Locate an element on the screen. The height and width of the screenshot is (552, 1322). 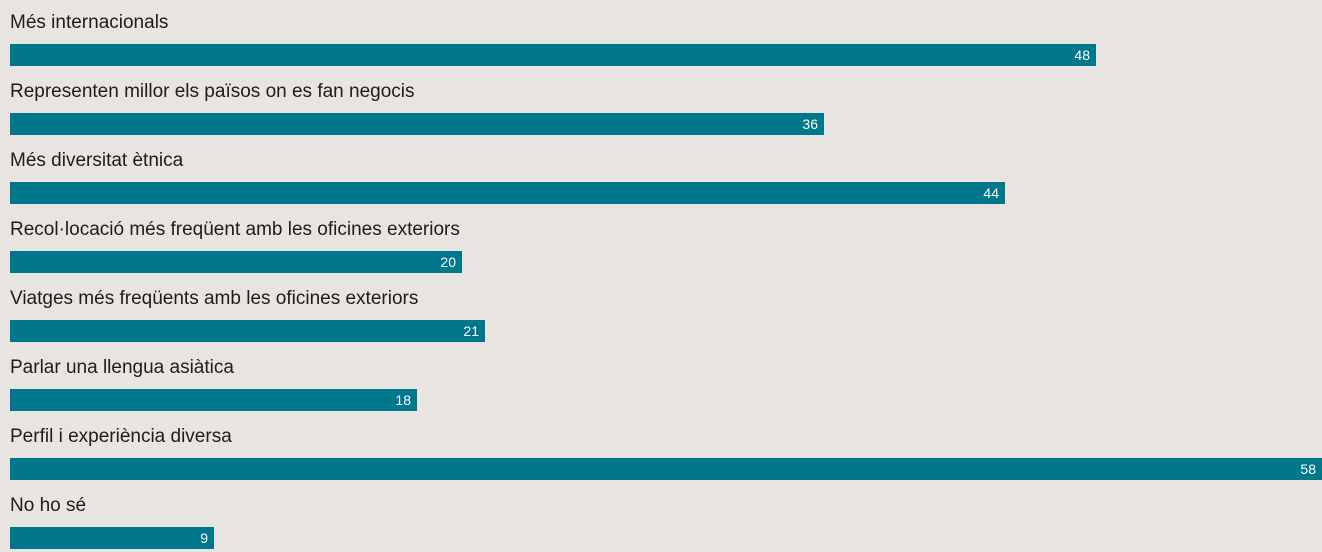
bar-row: Més diversitat ètnica 44 is located at coordinates (661, 172).